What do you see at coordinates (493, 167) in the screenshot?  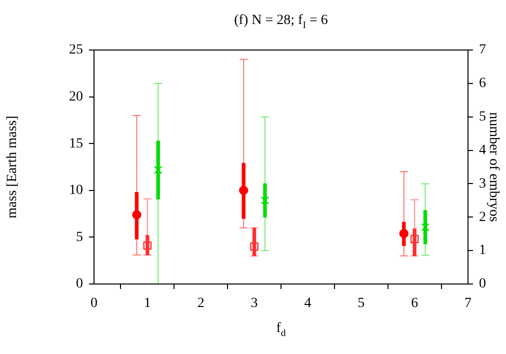 I see `y2-axis-title: number of embryos` at bounding box center [493, 167].